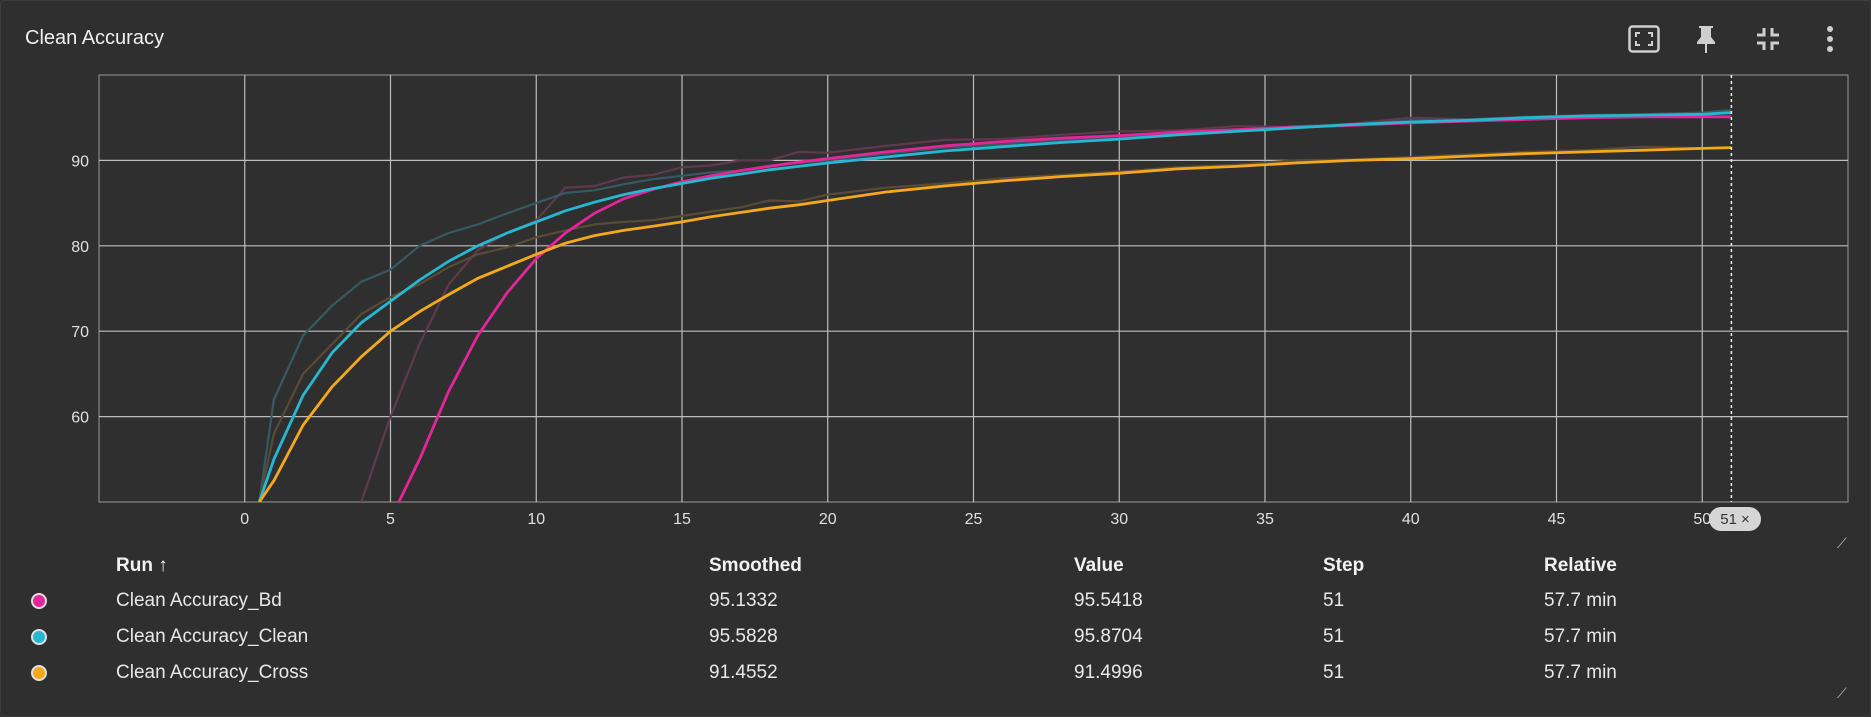 The width and height of the screenshot is (1871, 717). I want to click on table-resize-handle: ⟋, so click(1842, 693).